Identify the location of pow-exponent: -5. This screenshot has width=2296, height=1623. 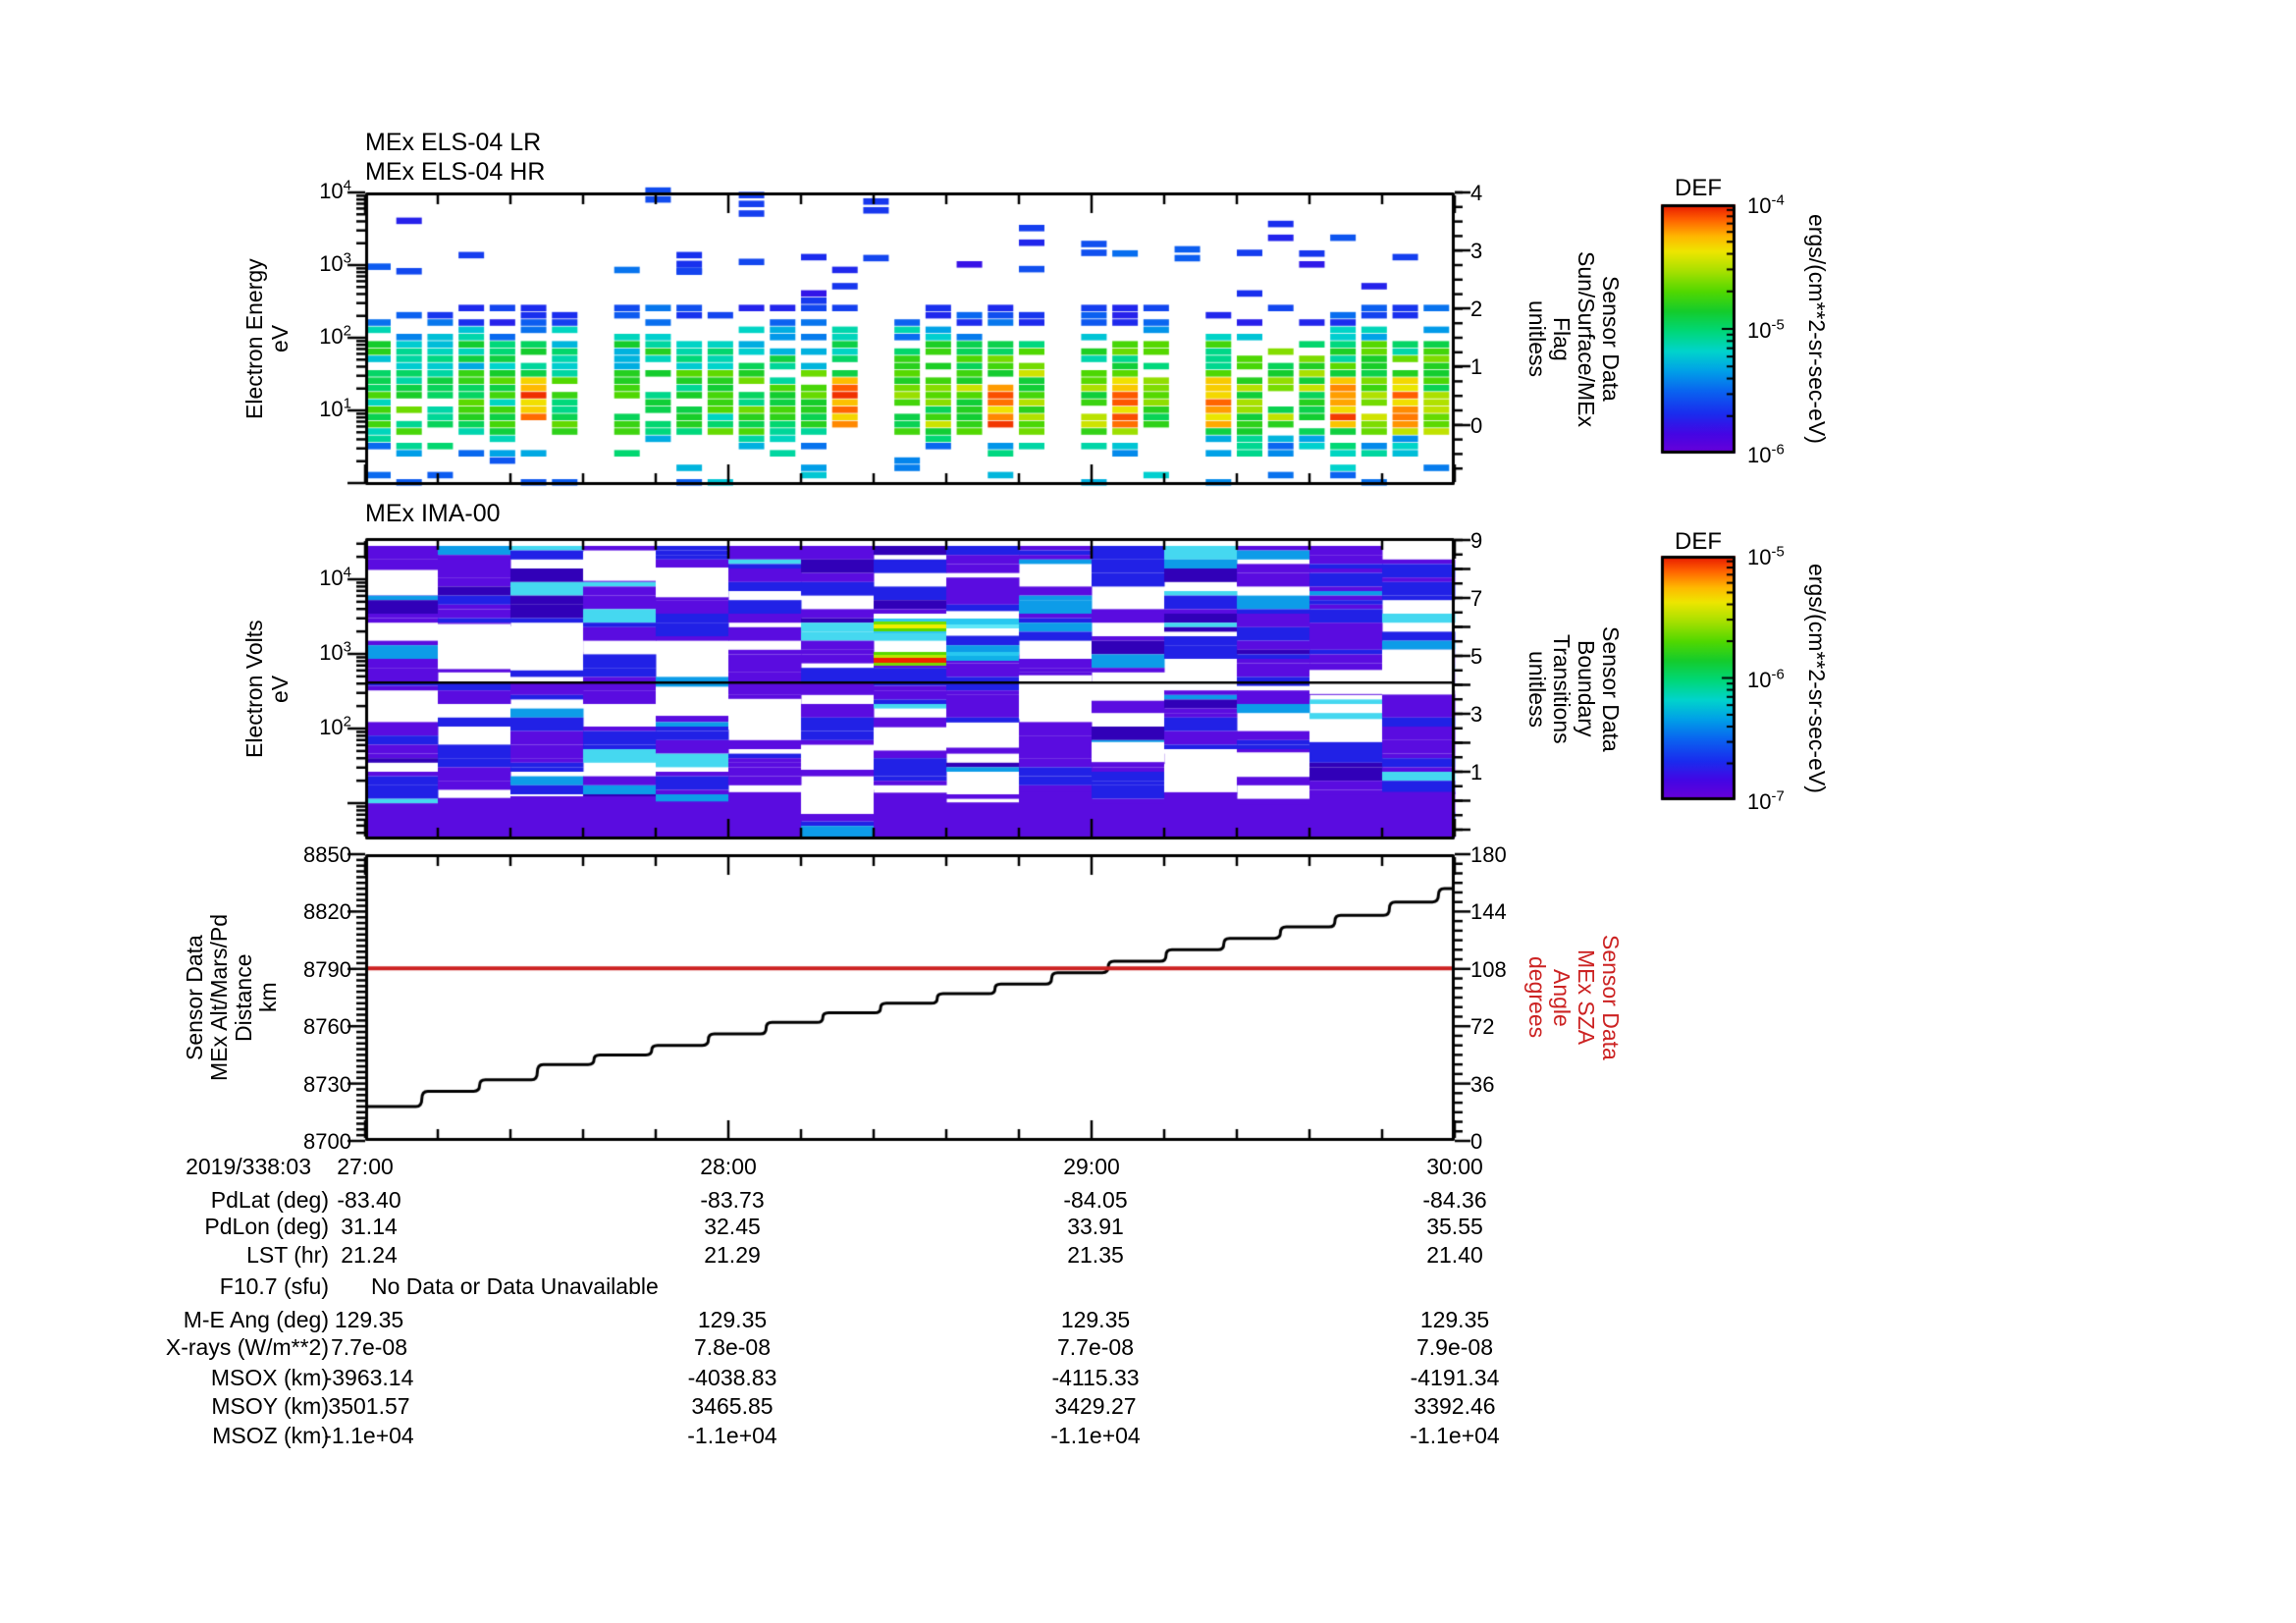
(1778, 325).